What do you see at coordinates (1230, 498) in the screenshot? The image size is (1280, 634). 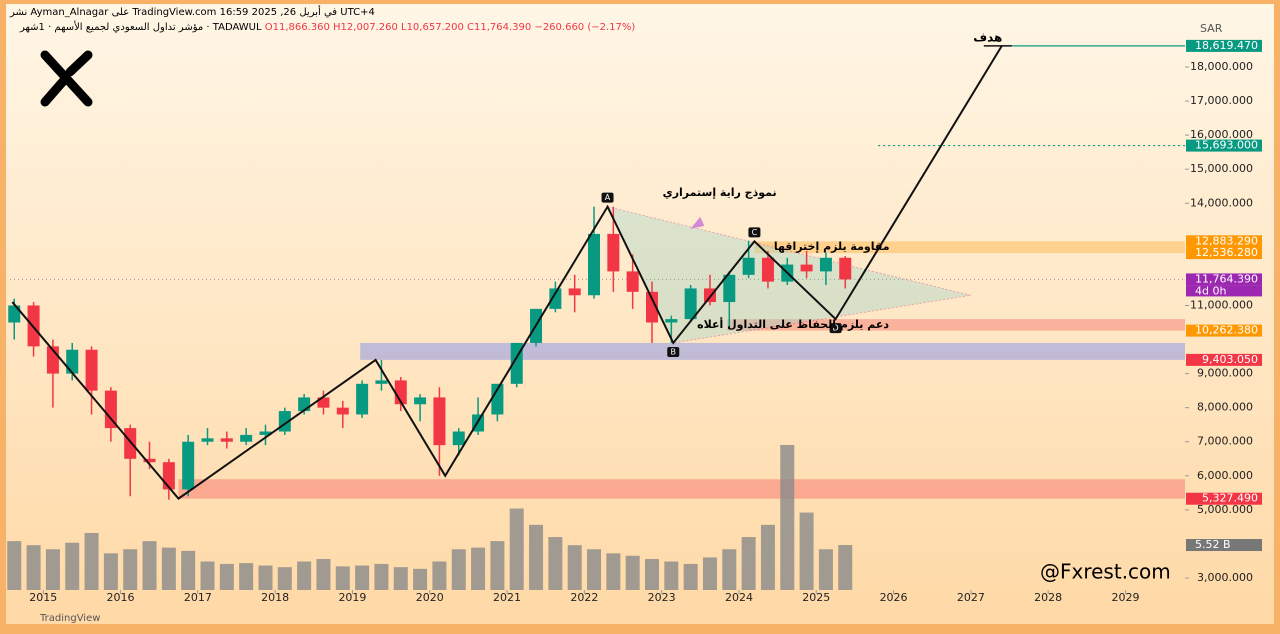 I see `price-tag-label: 5,327.490` at bounding box center [1230, 498].